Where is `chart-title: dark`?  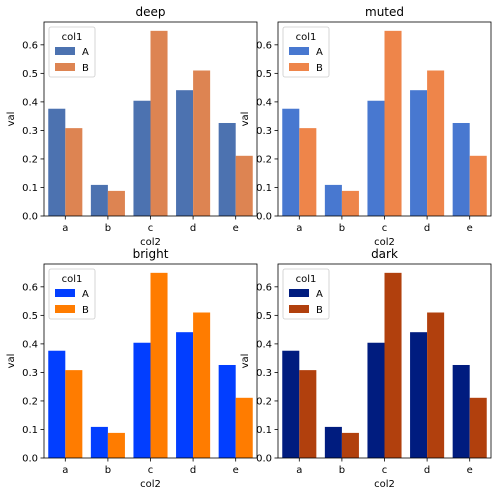 chart-title: dark is located at coordinates (384, 254).